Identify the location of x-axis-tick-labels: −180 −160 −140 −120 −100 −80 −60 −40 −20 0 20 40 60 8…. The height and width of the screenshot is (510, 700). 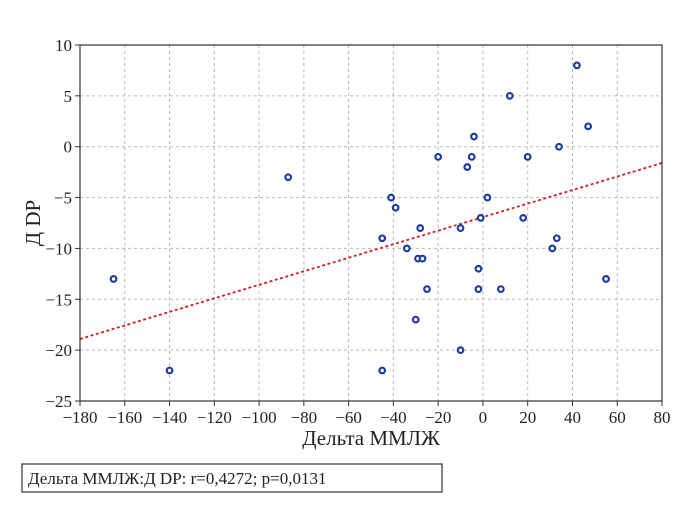
(366, 417).